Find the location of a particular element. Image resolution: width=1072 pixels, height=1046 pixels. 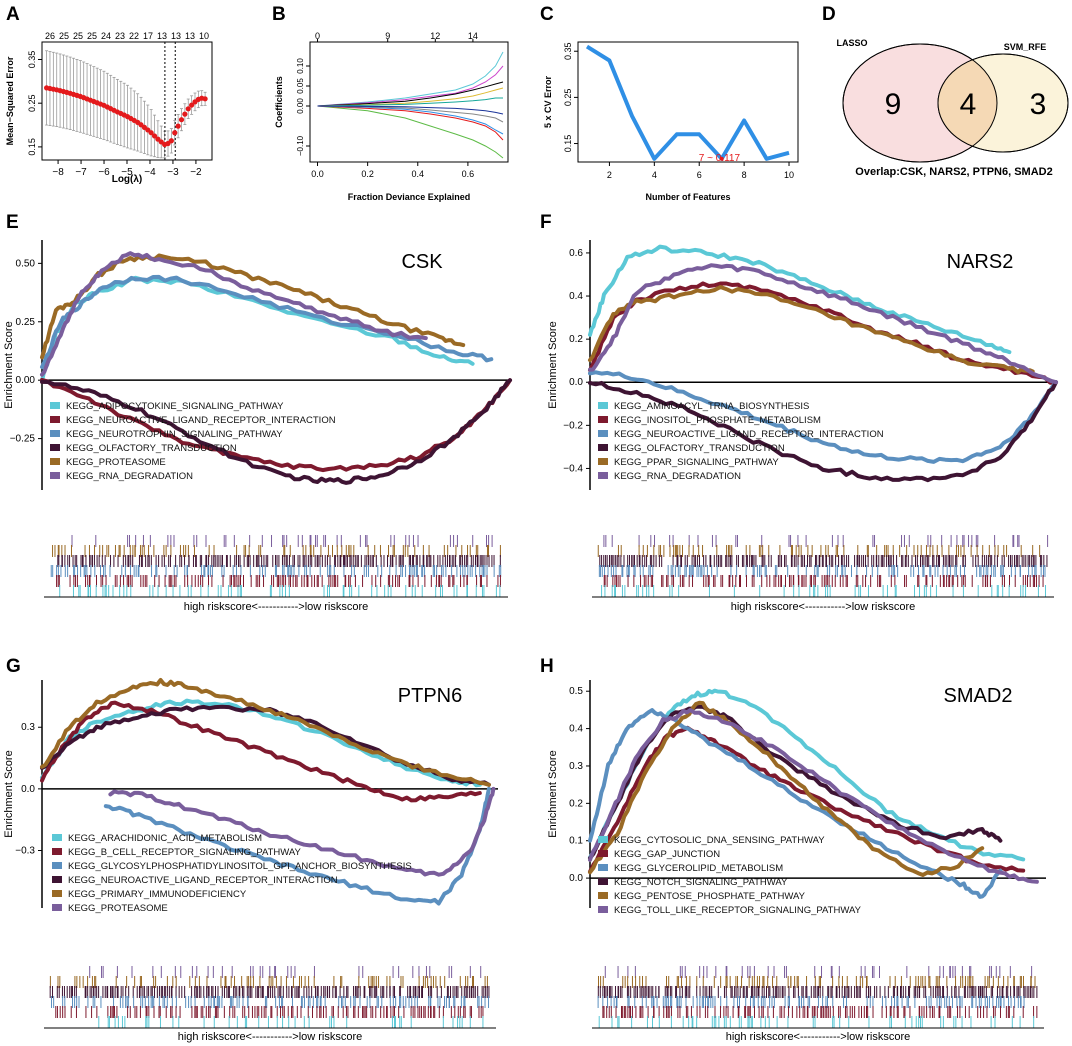

panel-b-top-tick: 0 is located at coordinates (317, 36).